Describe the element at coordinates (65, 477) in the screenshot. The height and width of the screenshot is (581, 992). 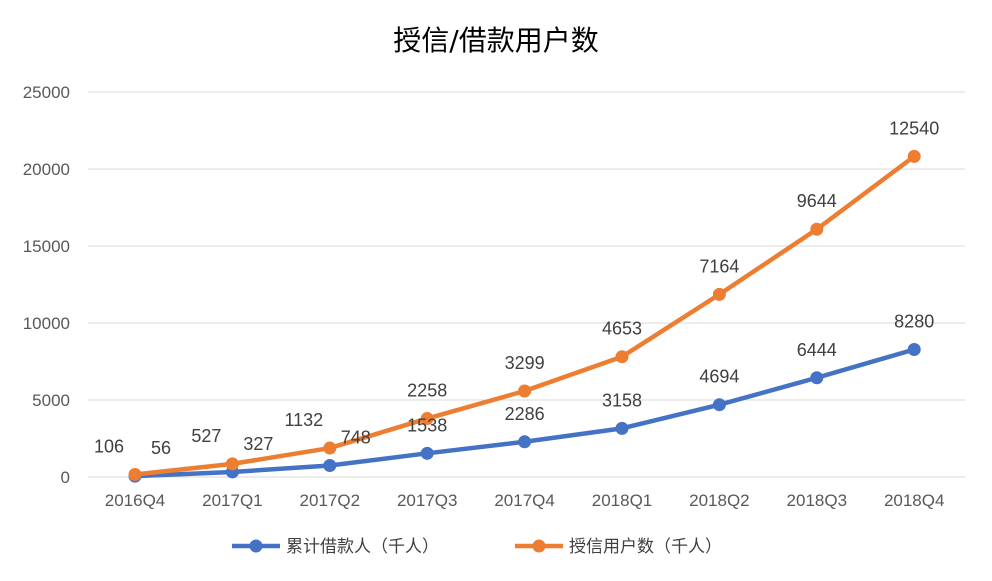
I see `y-tick-label: 0` at that location.